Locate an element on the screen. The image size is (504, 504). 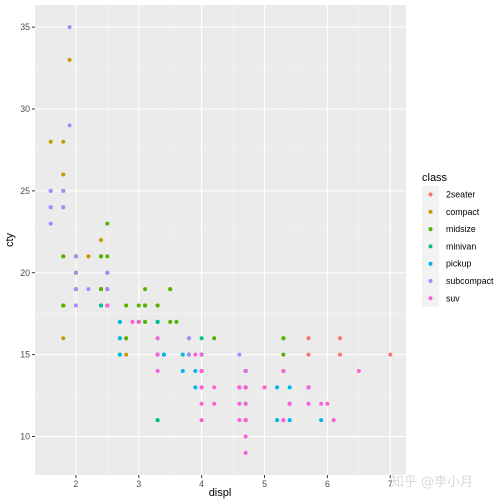
y-tick-label: 15 is located at coordinates (25, 355).